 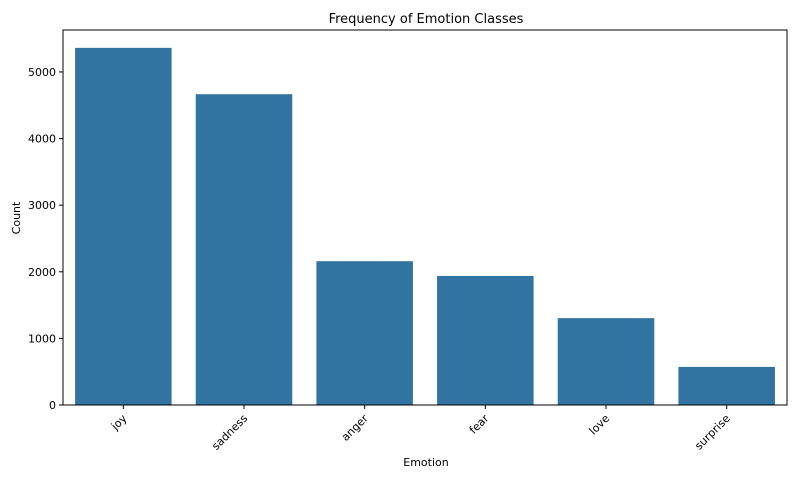 I want to click on x-tick-label: joy, so click(x=119, y=423).